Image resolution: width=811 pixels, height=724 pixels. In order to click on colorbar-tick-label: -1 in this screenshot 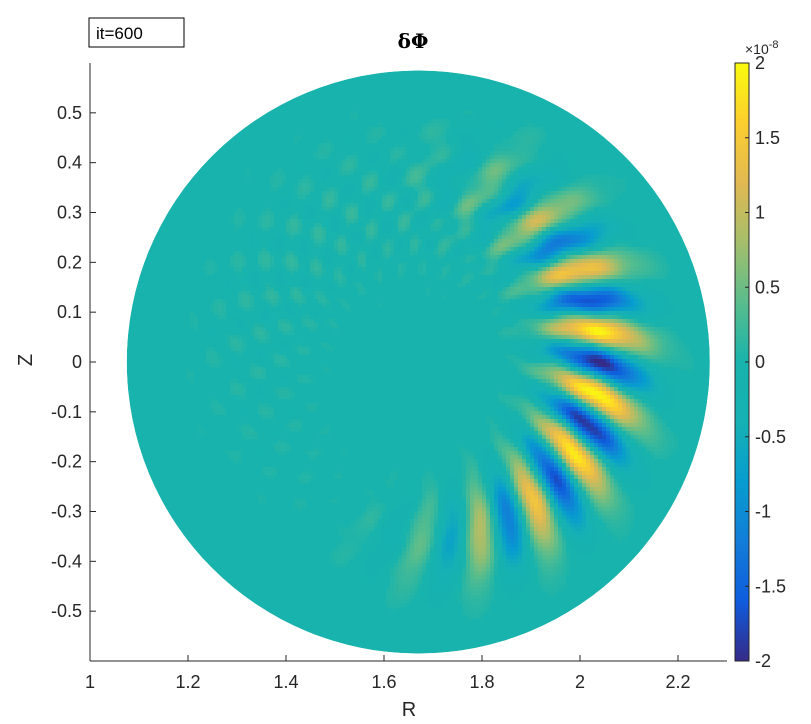, I will do `click(763, 512)`.